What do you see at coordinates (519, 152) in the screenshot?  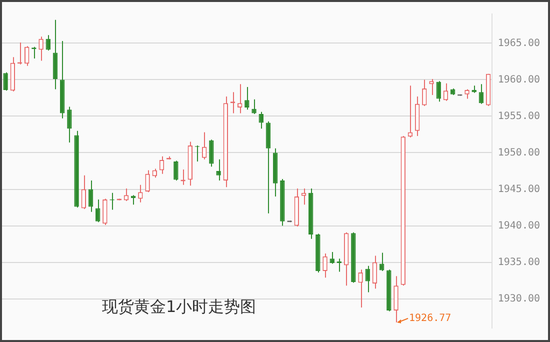 I see `y-tick-label: 1950.00` at bounding box center [519, 152].